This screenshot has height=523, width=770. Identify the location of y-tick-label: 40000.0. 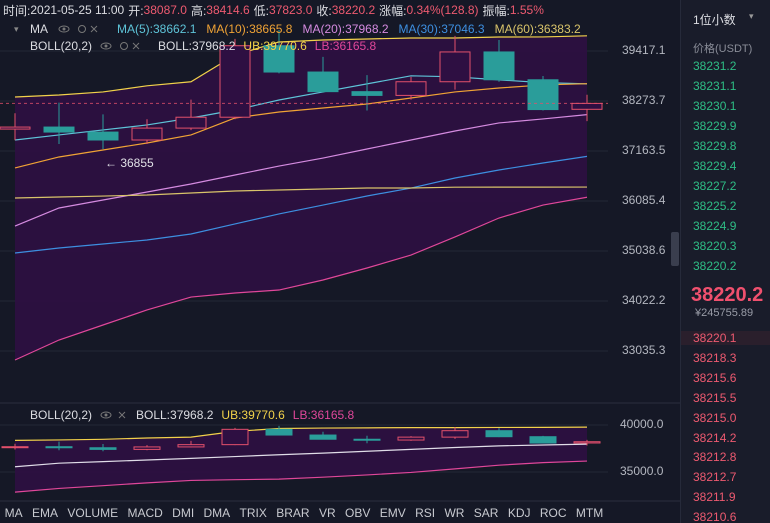
(642, 424).